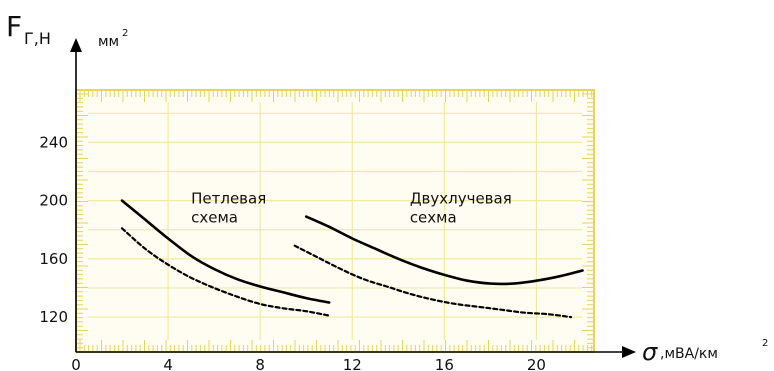 This screenshot has height=371, width=774. Describe the element at coordinates (168, 363) in the screenshot. I see `x-tick-label: 4` at that location.